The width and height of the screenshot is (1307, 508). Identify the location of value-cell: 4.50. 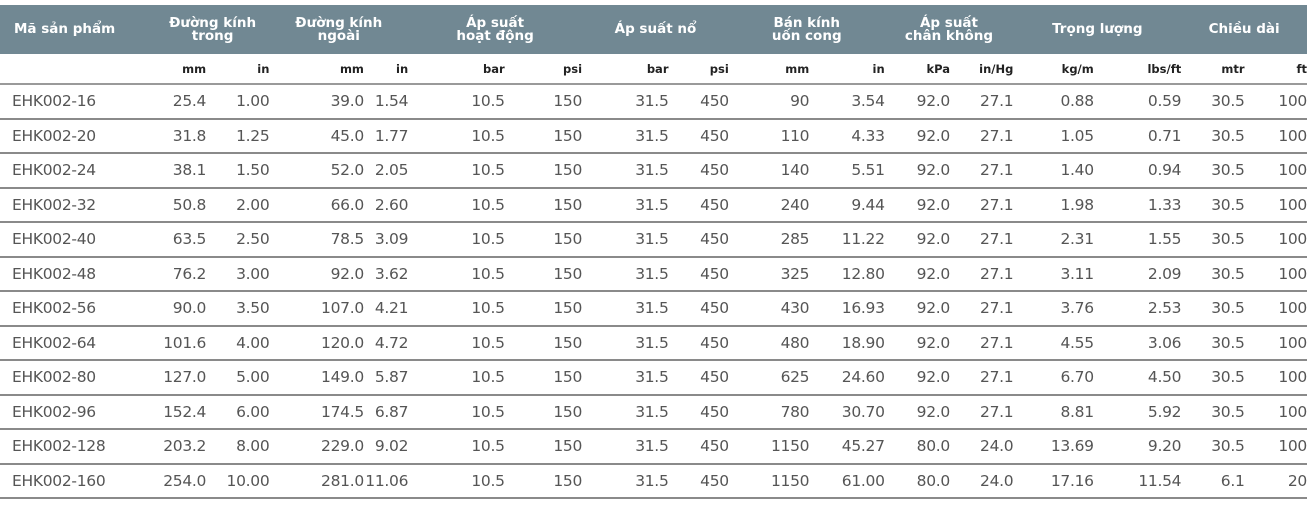
(1137, 378).